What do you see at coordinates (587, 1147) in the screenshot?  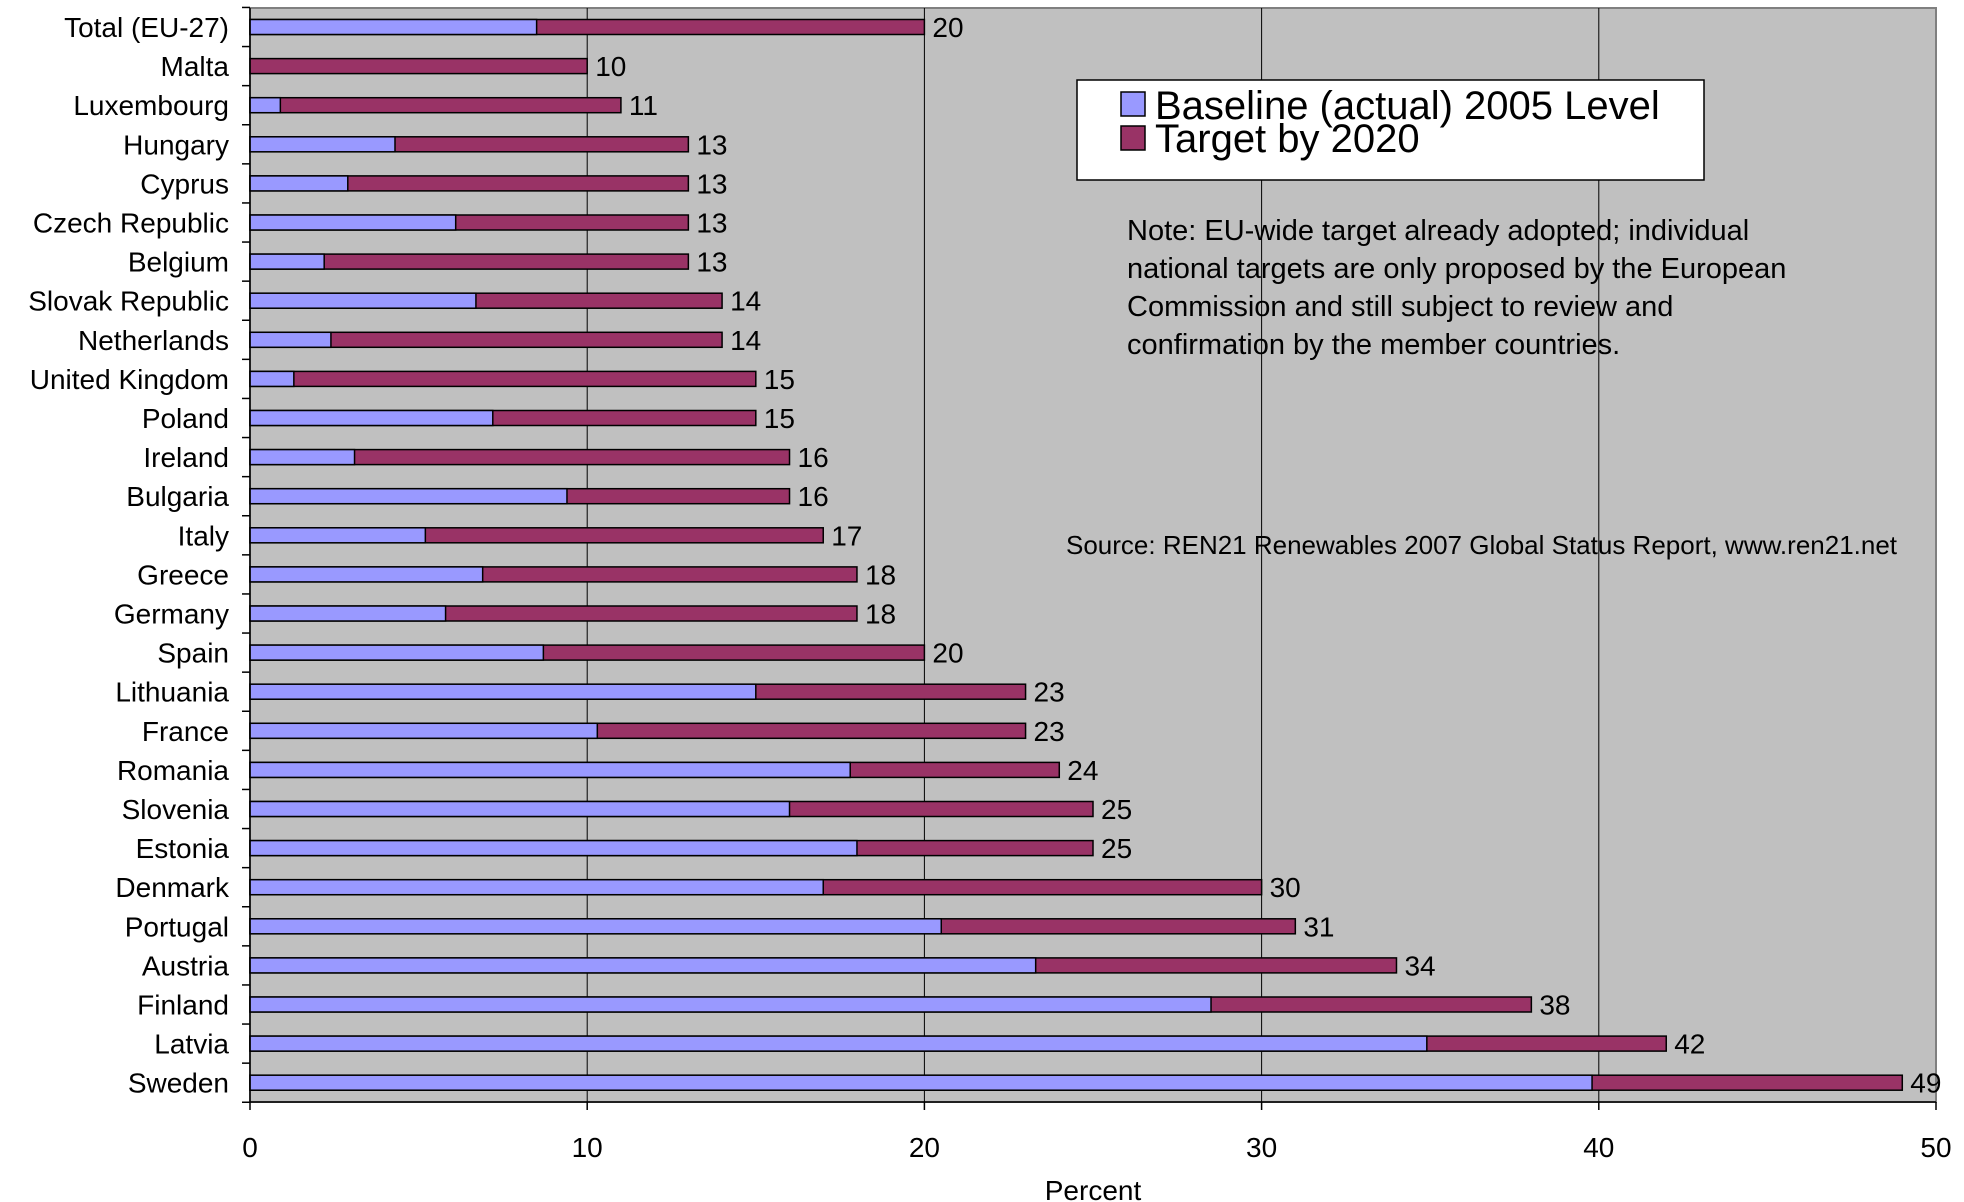 I see `x-tick-label: 10` at bounding box center [587, 1147].